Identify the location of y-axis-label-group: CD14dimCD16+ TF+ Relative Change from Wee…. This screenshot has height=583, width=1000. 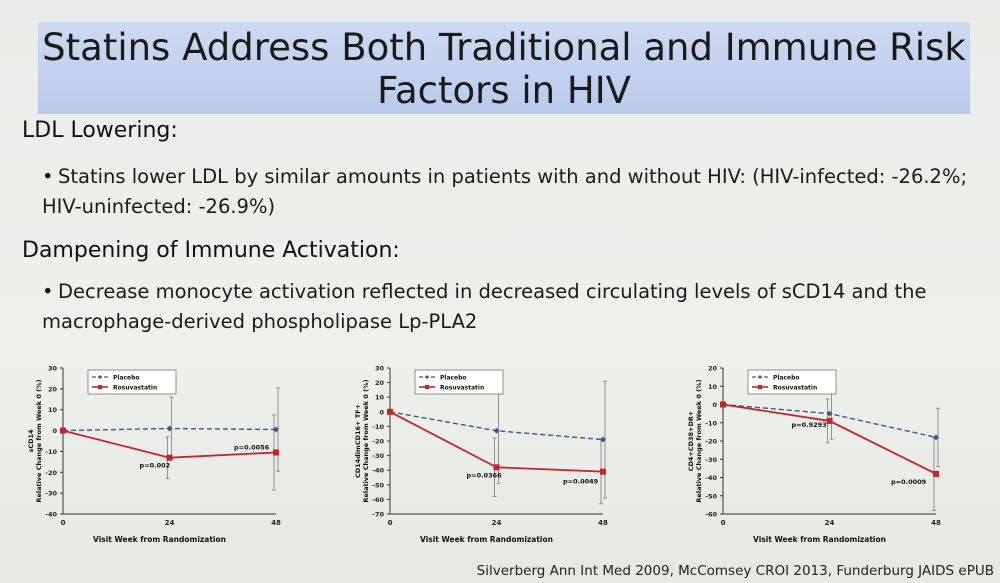
(362, 440).